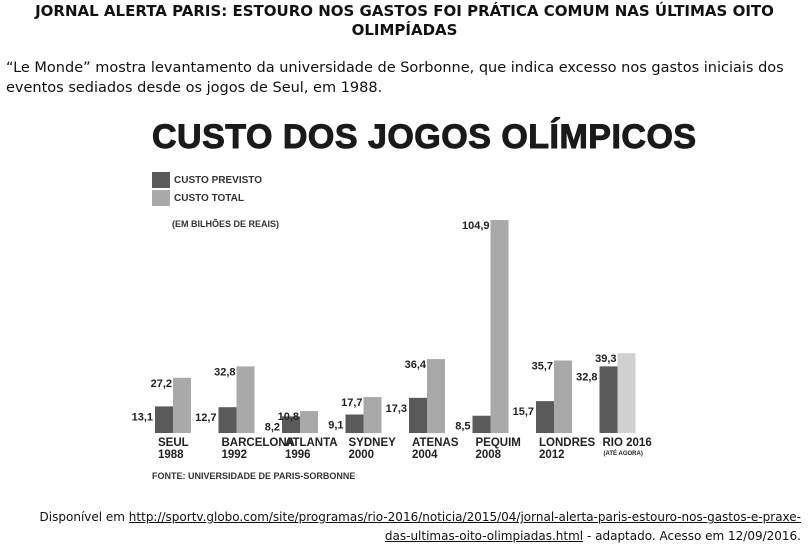 This screenshot has width=809, height=546. Describe the element at coordinates (425, 455) in the screenshot. I see `category-year: 2004` at that location.